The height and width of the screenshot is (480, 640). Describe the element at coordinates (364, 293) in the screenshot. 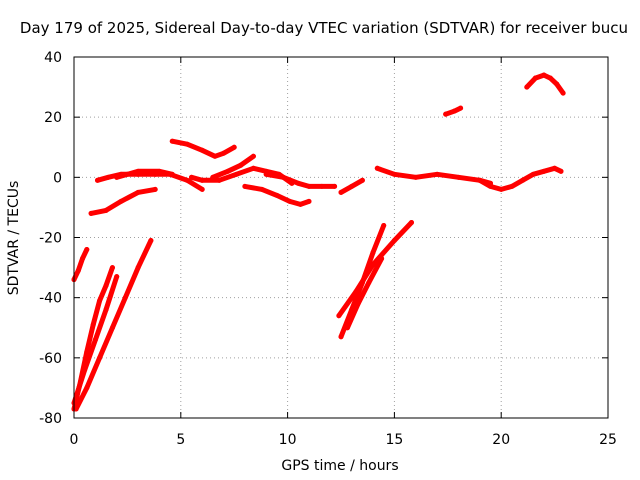

I see `series-arc16` at that location.